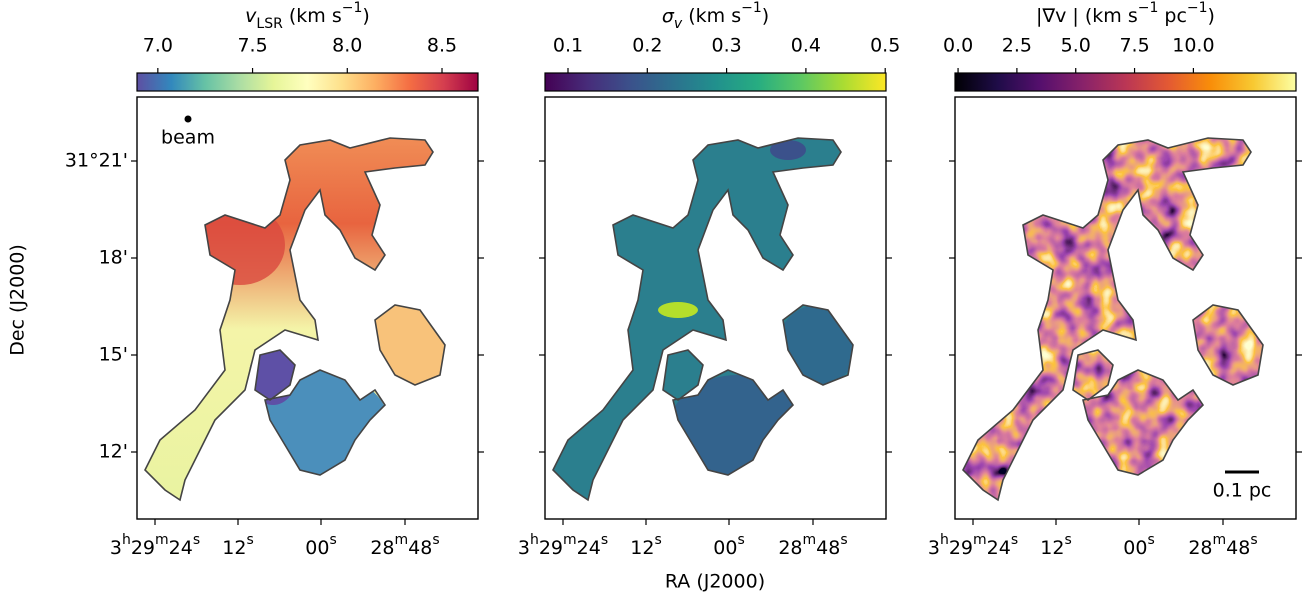  Describe the element at coordinates (647, 46) in the screenshot. I see `colorbar-tick-label: 0.2` at that location.